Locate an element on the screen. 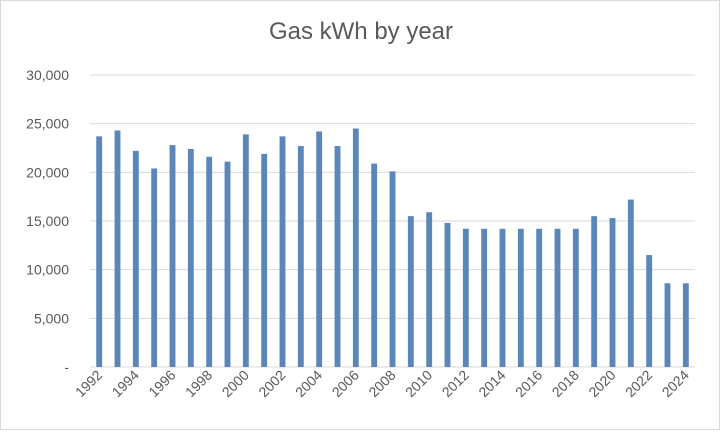 This screenshot has height=437, width=722. bar-2011 is located at coordinates (447, 294).